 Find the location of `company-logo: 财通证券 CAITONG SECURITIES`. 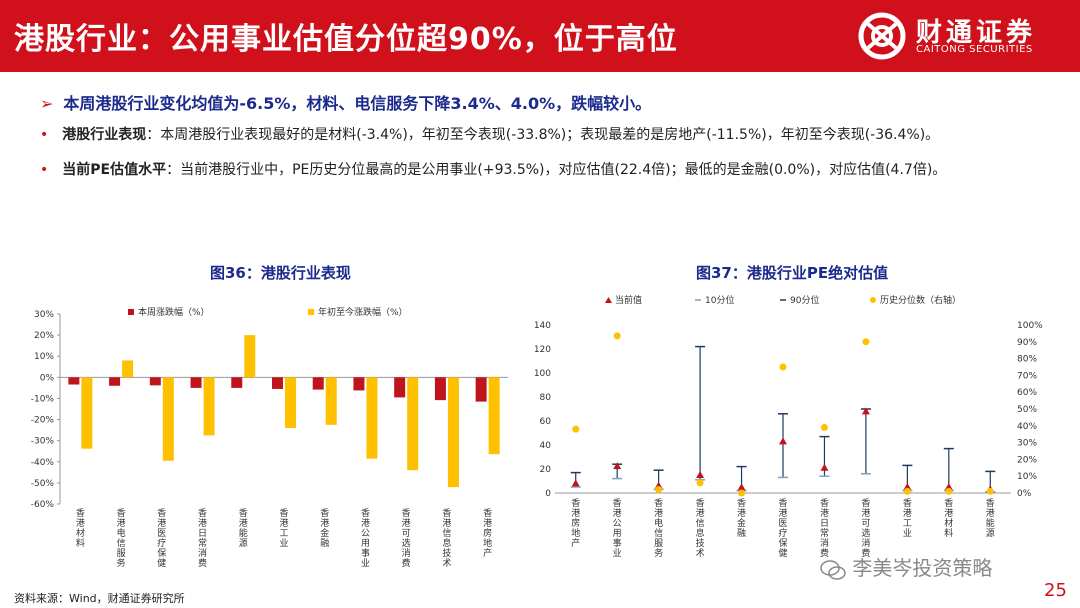

company-logo: 财通证券 CAITONG SECURITIES is located at coordinates (963, 36).